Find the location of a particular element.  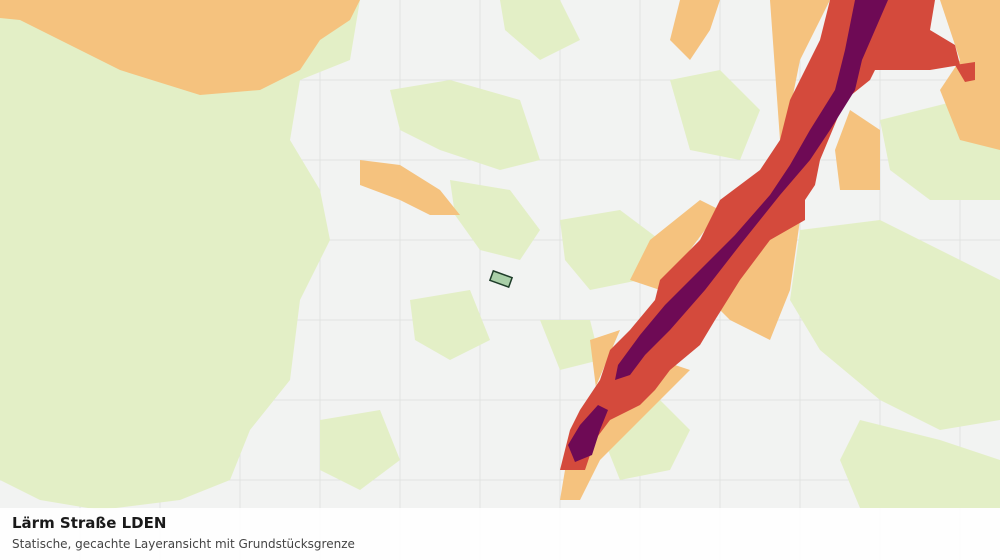

parcel-boundary is located at coordinates (501, 279).